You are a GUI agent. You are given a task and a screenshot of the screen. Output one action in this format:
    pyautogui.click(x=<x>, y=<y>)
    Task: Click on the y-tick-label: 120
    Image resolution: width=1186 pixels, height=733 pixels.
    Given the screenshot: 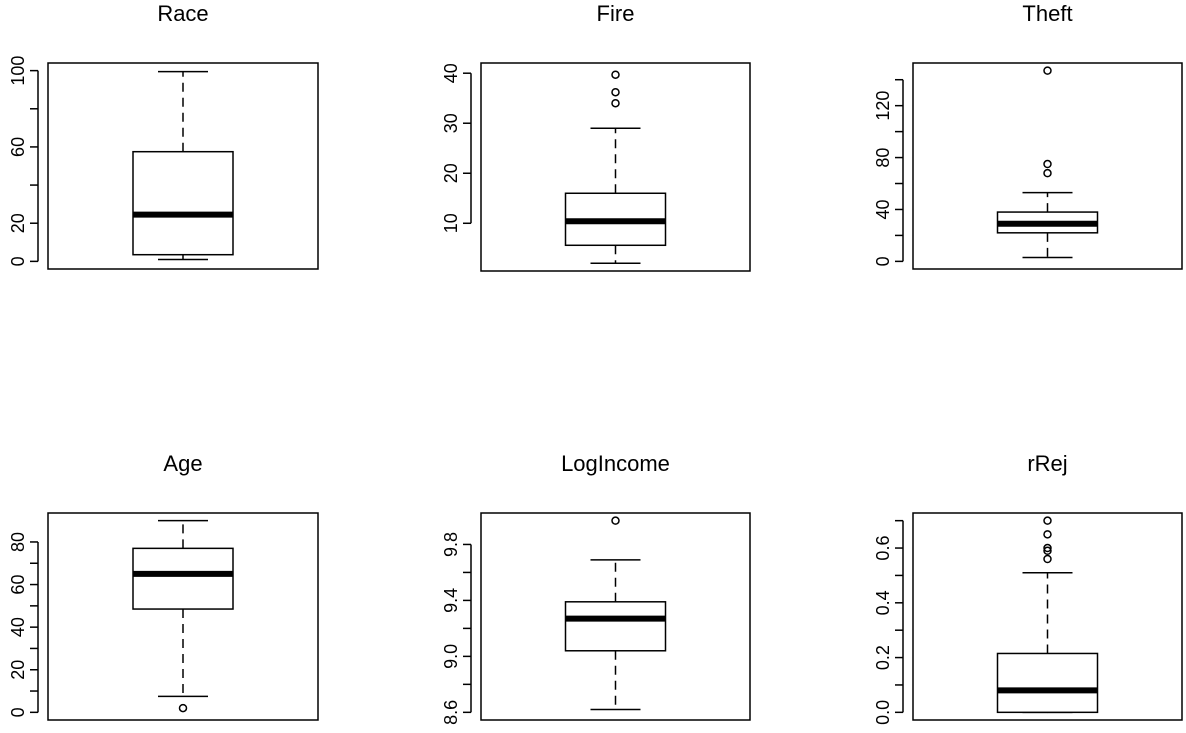 What is the action you would take?
    pyautogui.click(x=883, y=106)
    